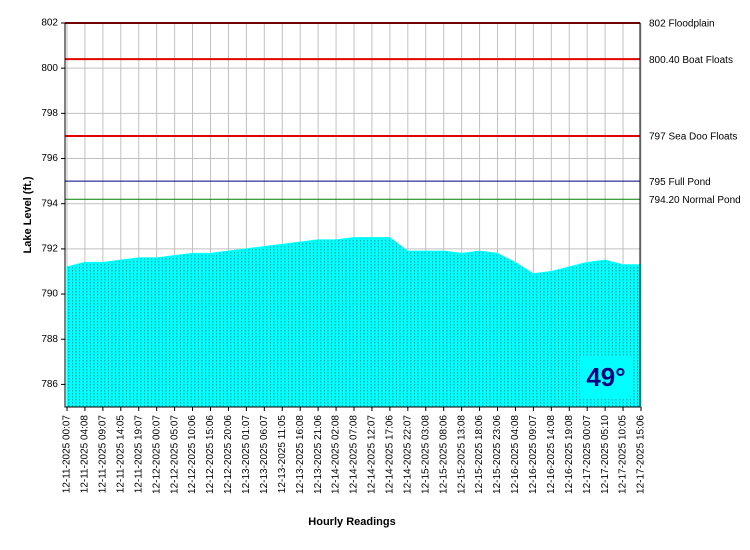  I want to click on y-tick-label: 800, so click(49, 68).